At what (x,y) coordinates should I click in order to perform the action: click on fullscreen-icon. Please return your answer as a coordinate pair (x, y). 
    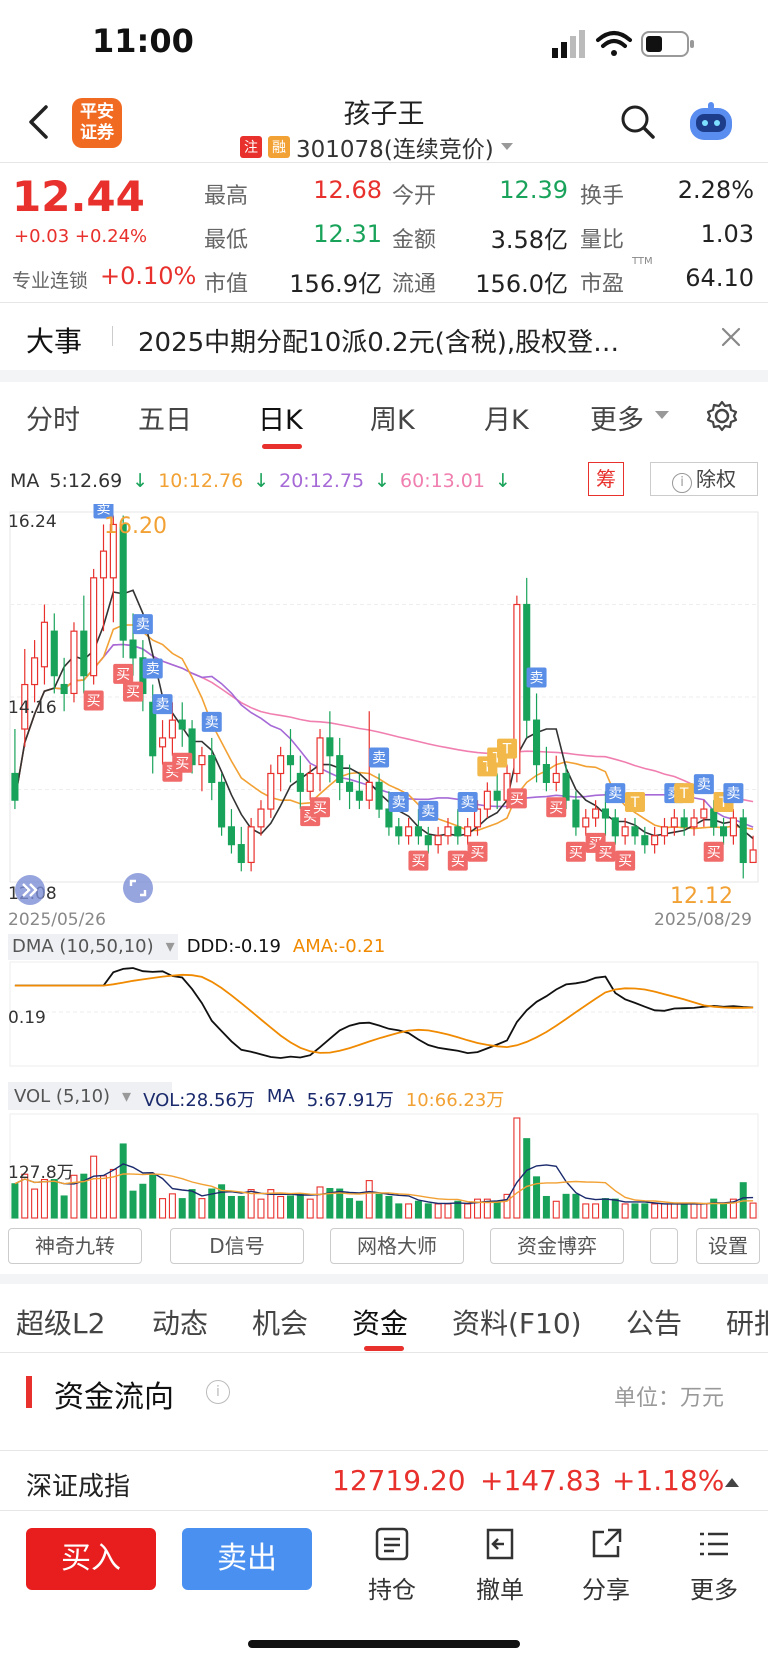
    Looking at the image, I should click on (138, 888).